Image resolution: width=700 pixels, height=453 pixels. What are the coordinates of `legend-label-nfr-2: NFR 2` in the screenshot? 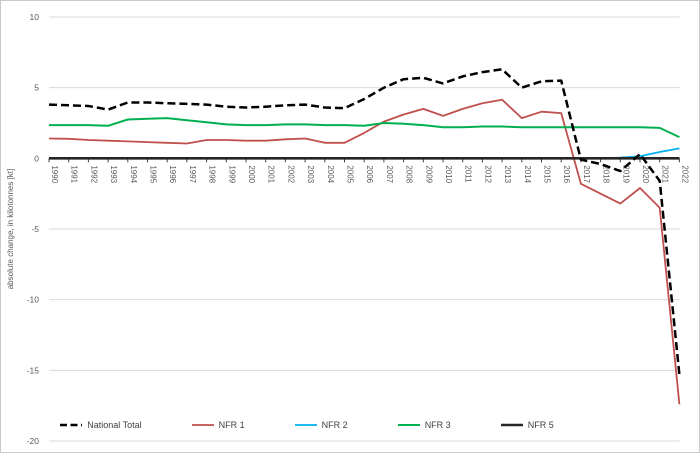 It's located at (334, 425).